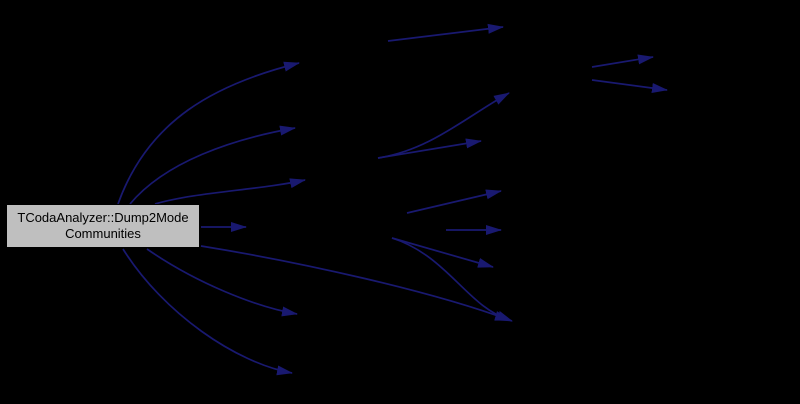  What do you see at coordinates (103, 233) in the screenshot?
I see `graph-node-label-line2: Communities` at bounding box center [103, 233].